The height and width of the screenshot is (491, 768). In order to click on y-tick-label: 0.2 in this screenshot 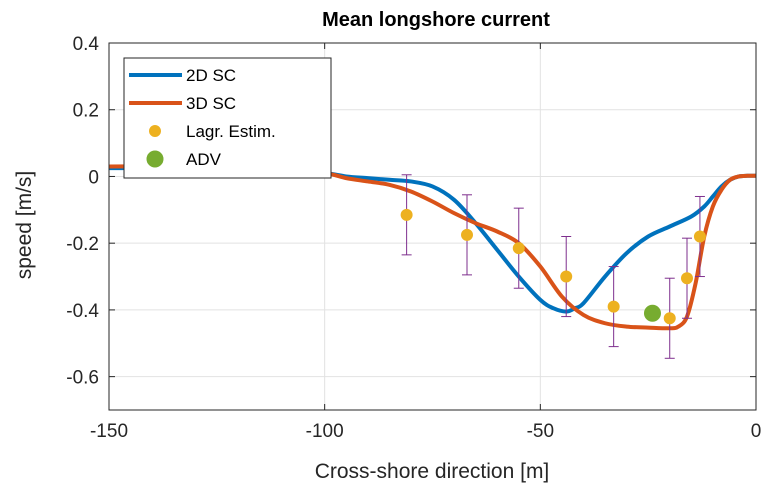, I will do `click(86, 111)`.